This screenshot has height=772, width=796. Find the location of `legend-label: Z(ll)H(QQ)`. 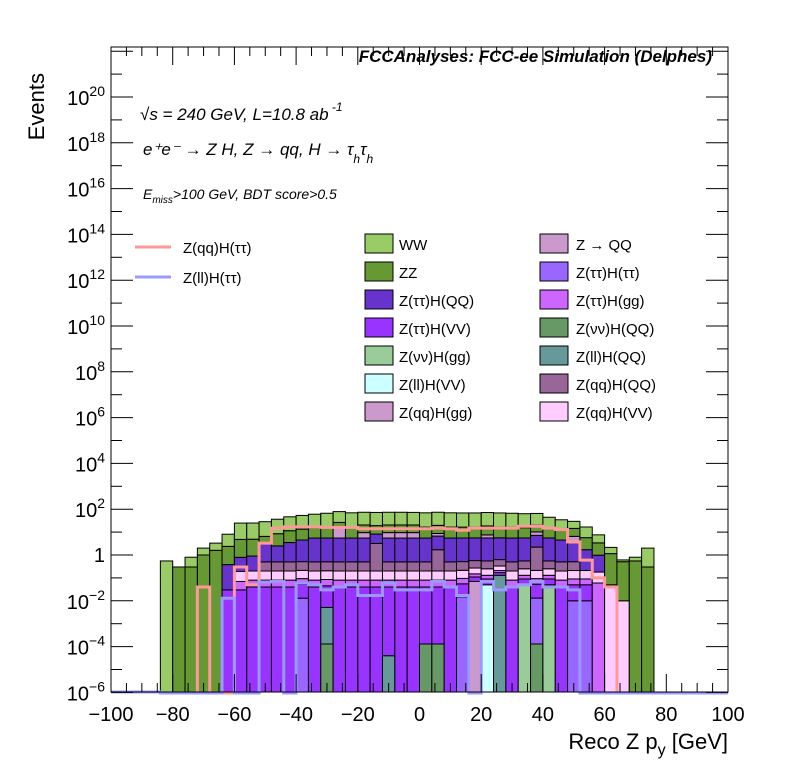

legend-label: Z(ll)H(QQ) is located at coordinates (611, 357).